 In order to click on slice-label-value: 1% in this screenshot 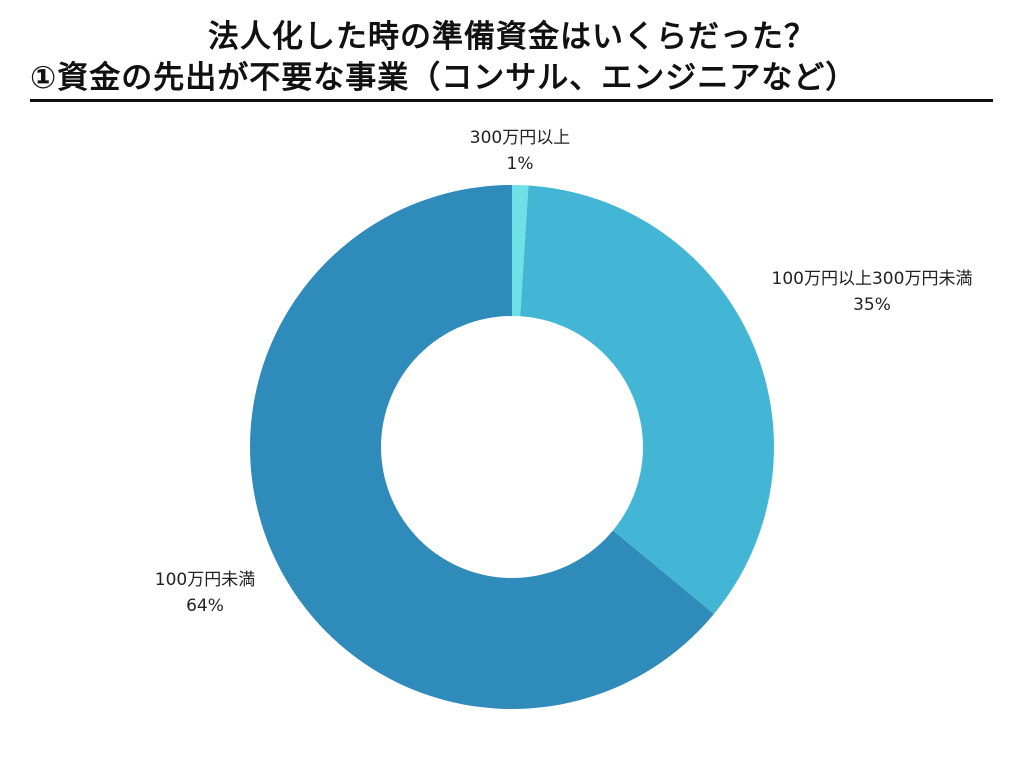, I will do `click(520, 164)`.